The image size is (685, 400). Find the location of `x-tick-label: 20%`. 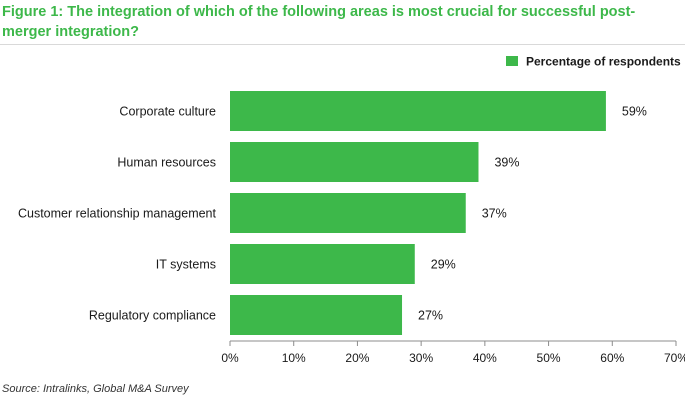

x-tick-label: 20% is located at coordinates (357, 358).